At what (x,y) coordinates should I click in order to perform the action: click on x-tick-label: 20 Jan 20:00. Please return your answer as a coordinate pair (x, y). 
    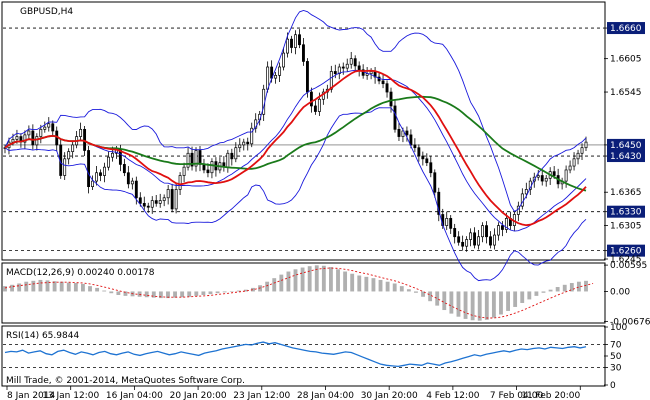
    Looking at the image, I should click on (198, 395).